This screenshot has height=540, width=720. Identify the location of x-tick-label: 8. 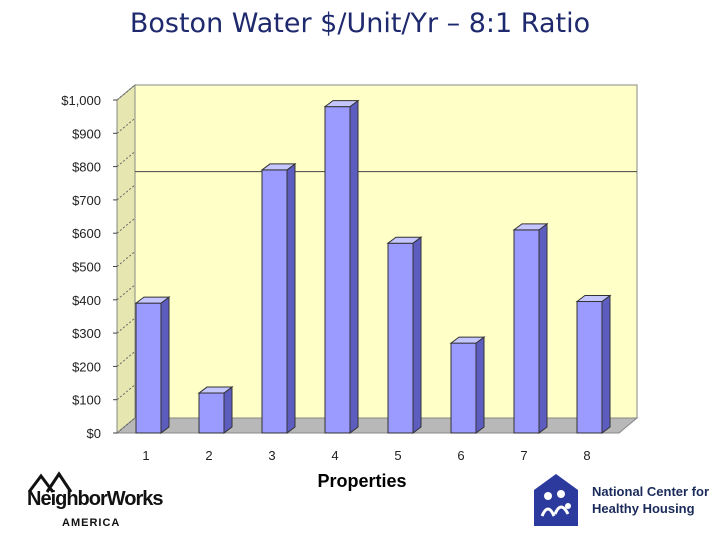
(586, 455).